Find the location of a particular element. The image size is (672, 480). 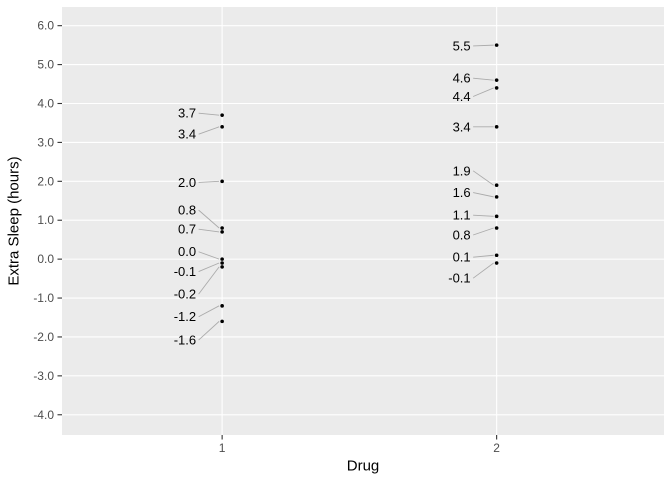

y-tick-label: 1.0 is located at coordinates (45, 220).